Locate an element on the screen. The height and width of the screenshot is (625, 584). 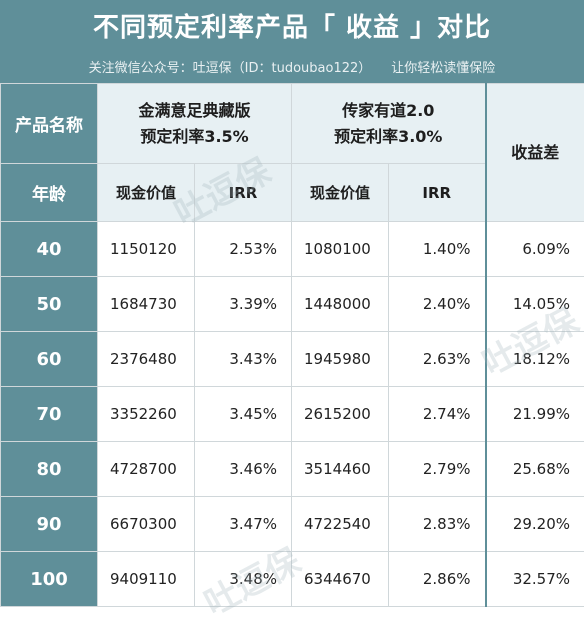
diff-header: 收益差 is located at coordinates (535, 153).